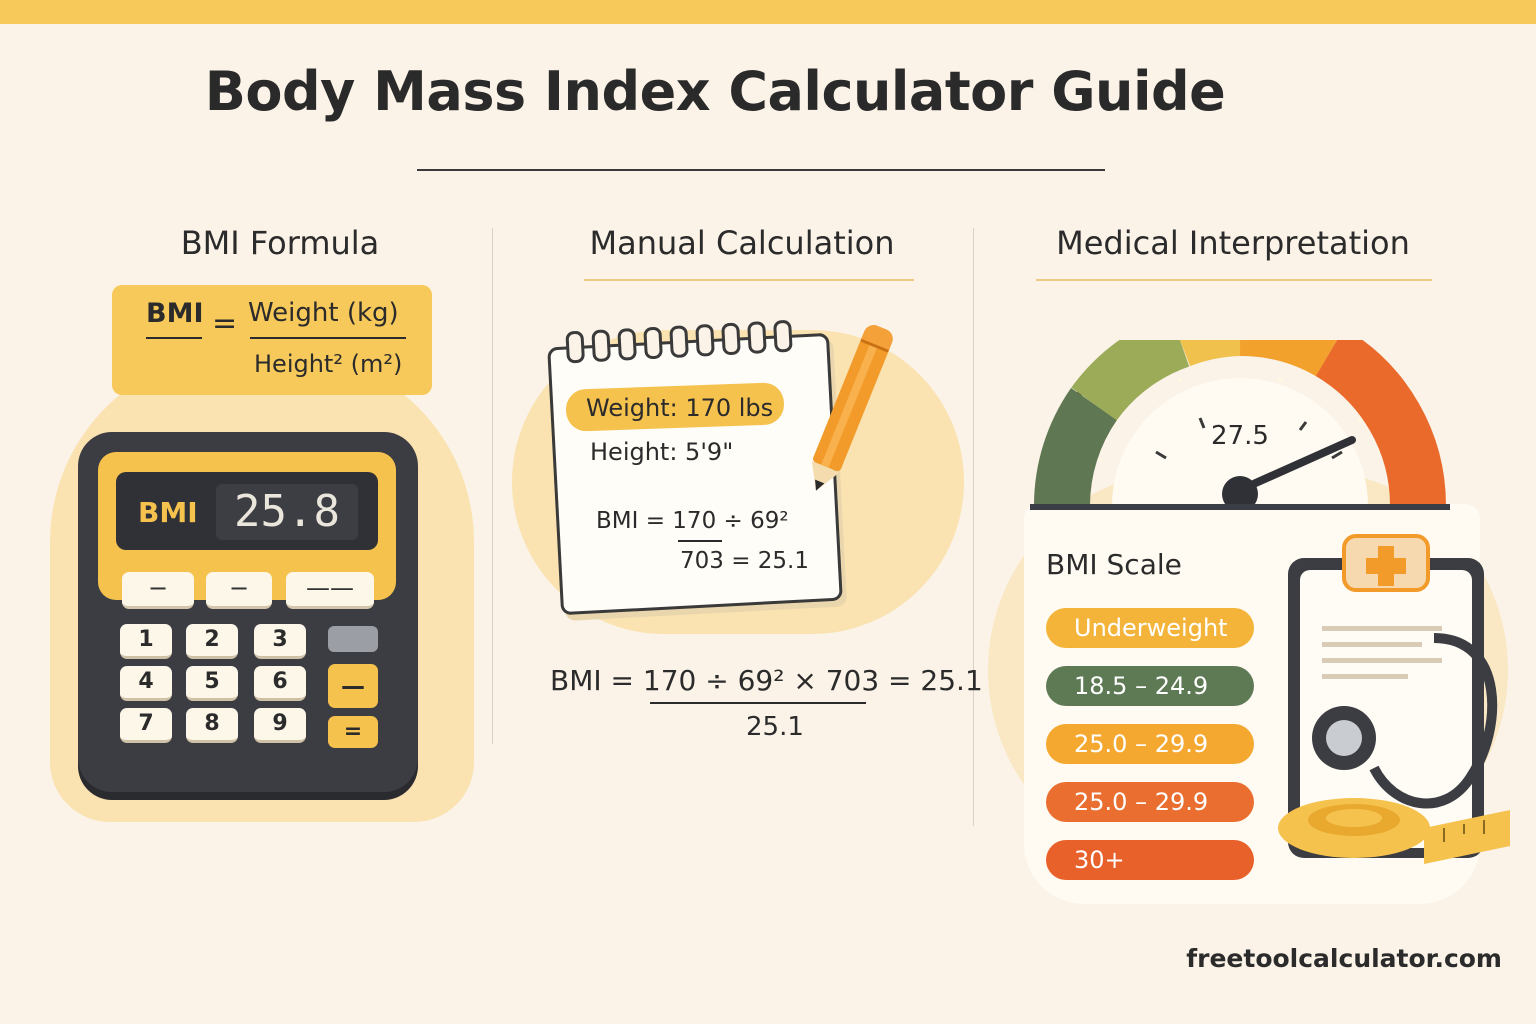 The image size is (1536, 1024). Describe the element at coordinates (775, 727) in the screenshot. I see `manual-formula-result: 25.1` at that location.